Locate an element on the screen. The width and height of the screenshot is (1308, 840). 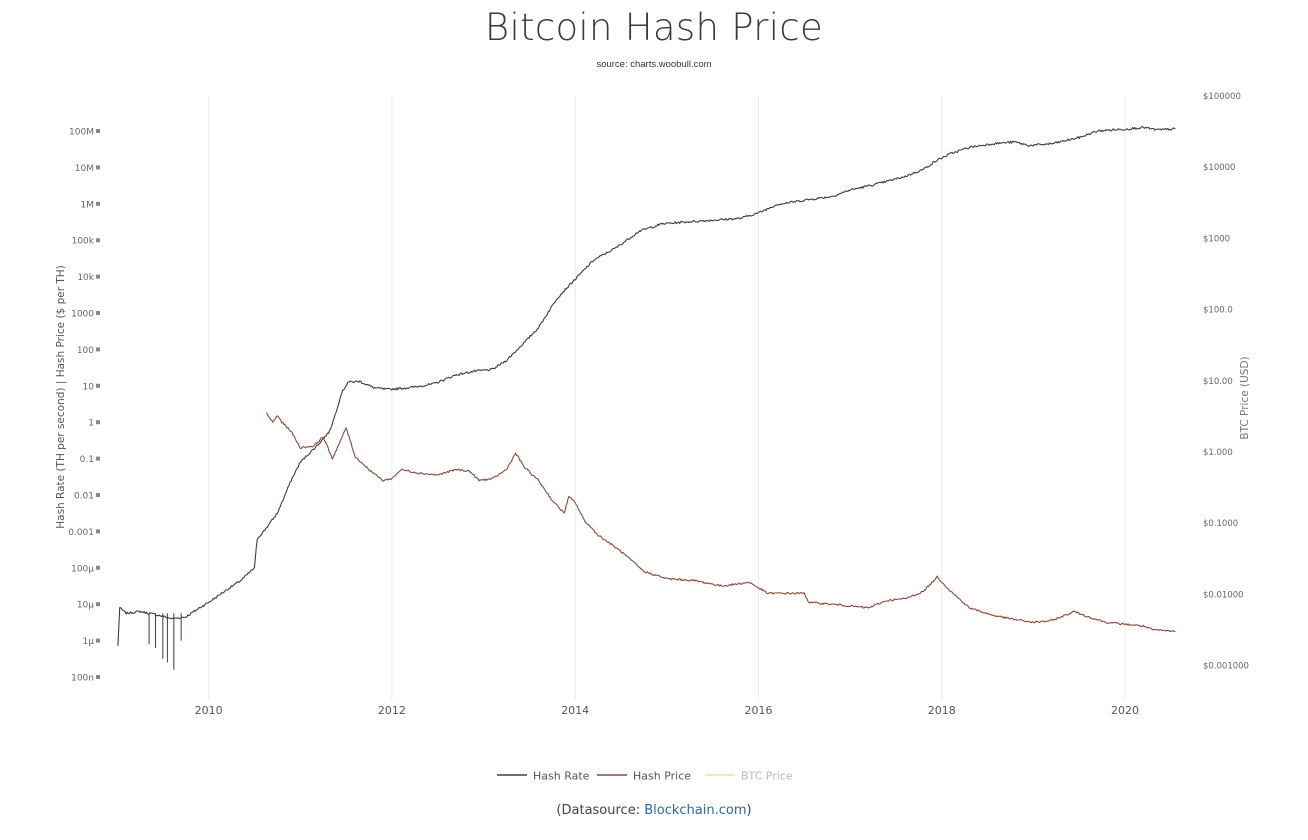
datasource-footer: (Datasource: Blockchain.com) is located at coordinates (654, 810).